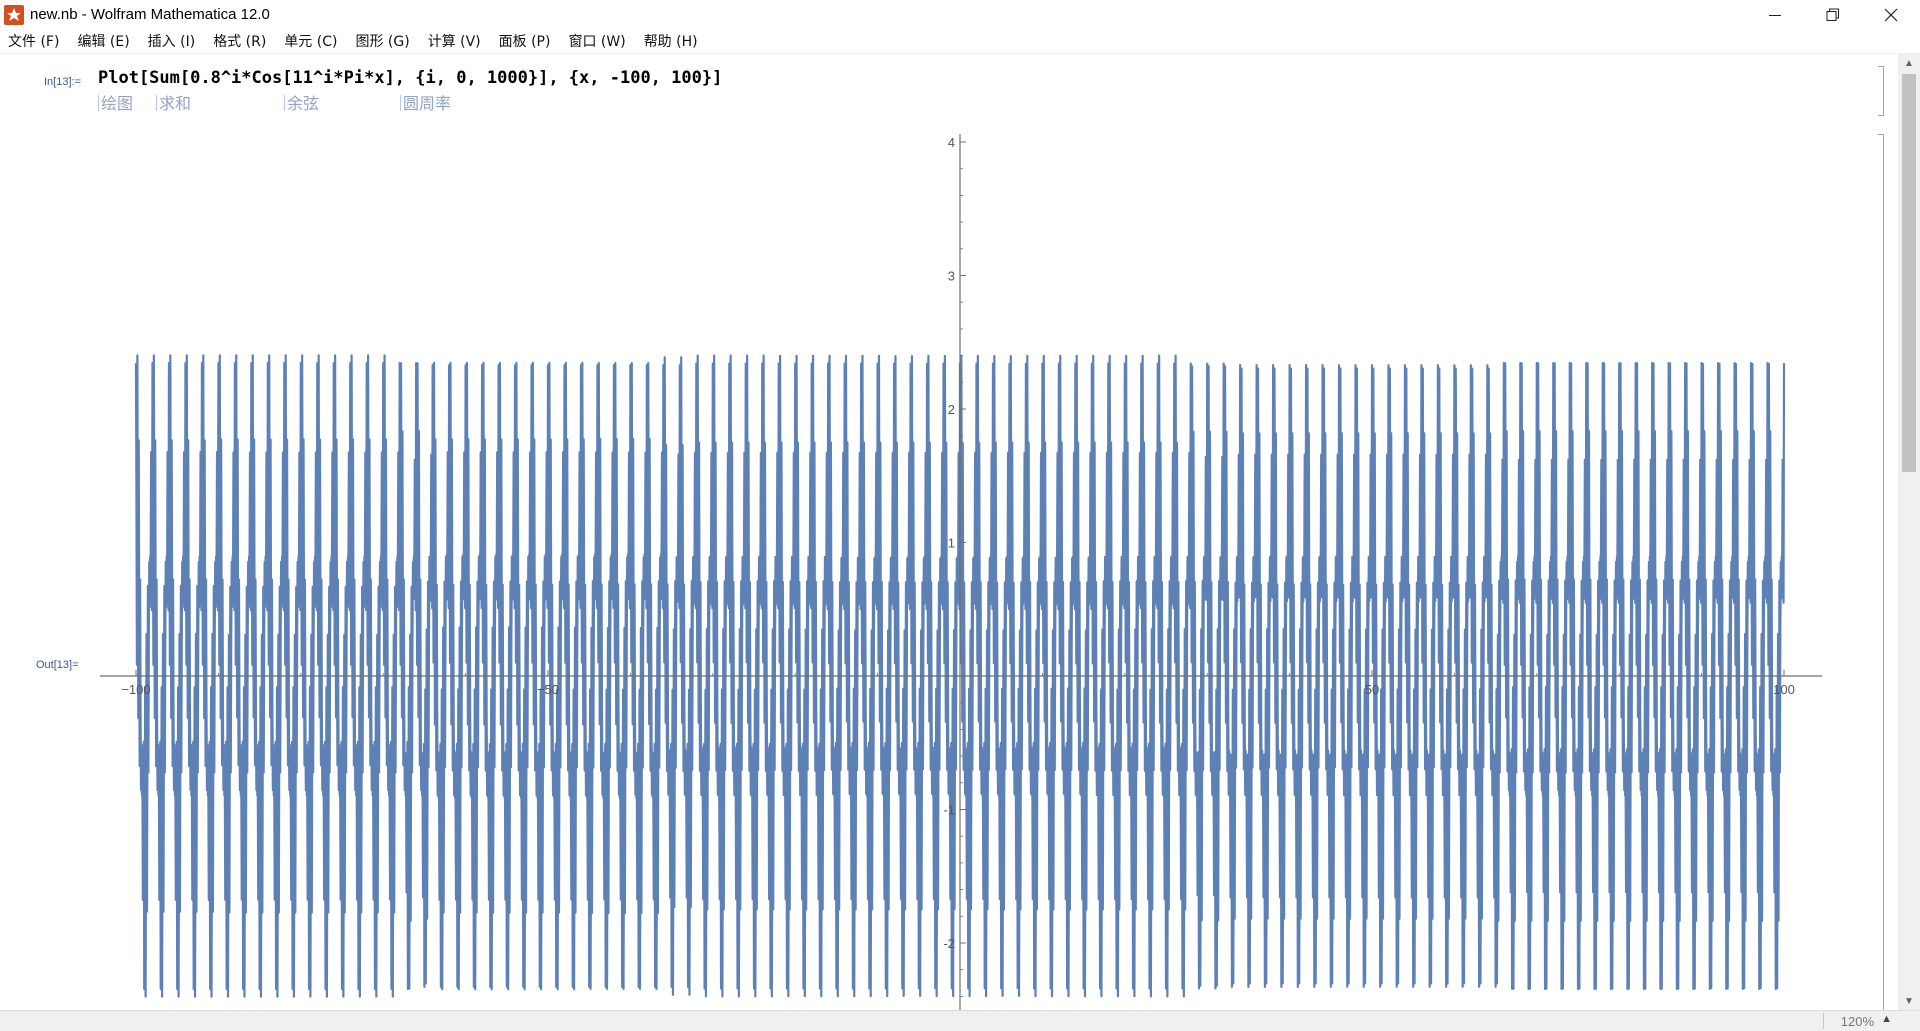 The width and height of the screenshot is (1920, 1031). What do you see at coordinates (1881, 572) in the screenshot?
I see `output-cell-bracket` at bounding box center [1881, 572].